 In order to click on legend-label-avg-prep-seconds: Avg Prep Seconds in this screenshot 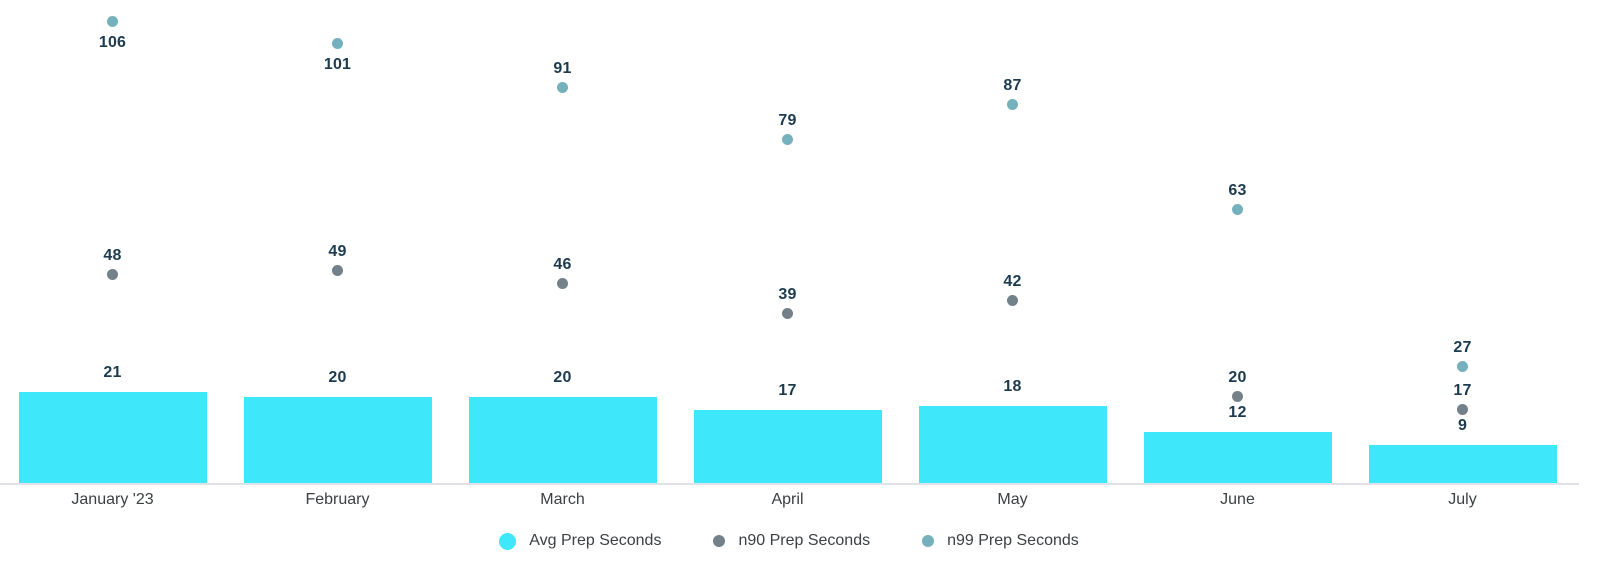, I will do `click(595, 540)`.